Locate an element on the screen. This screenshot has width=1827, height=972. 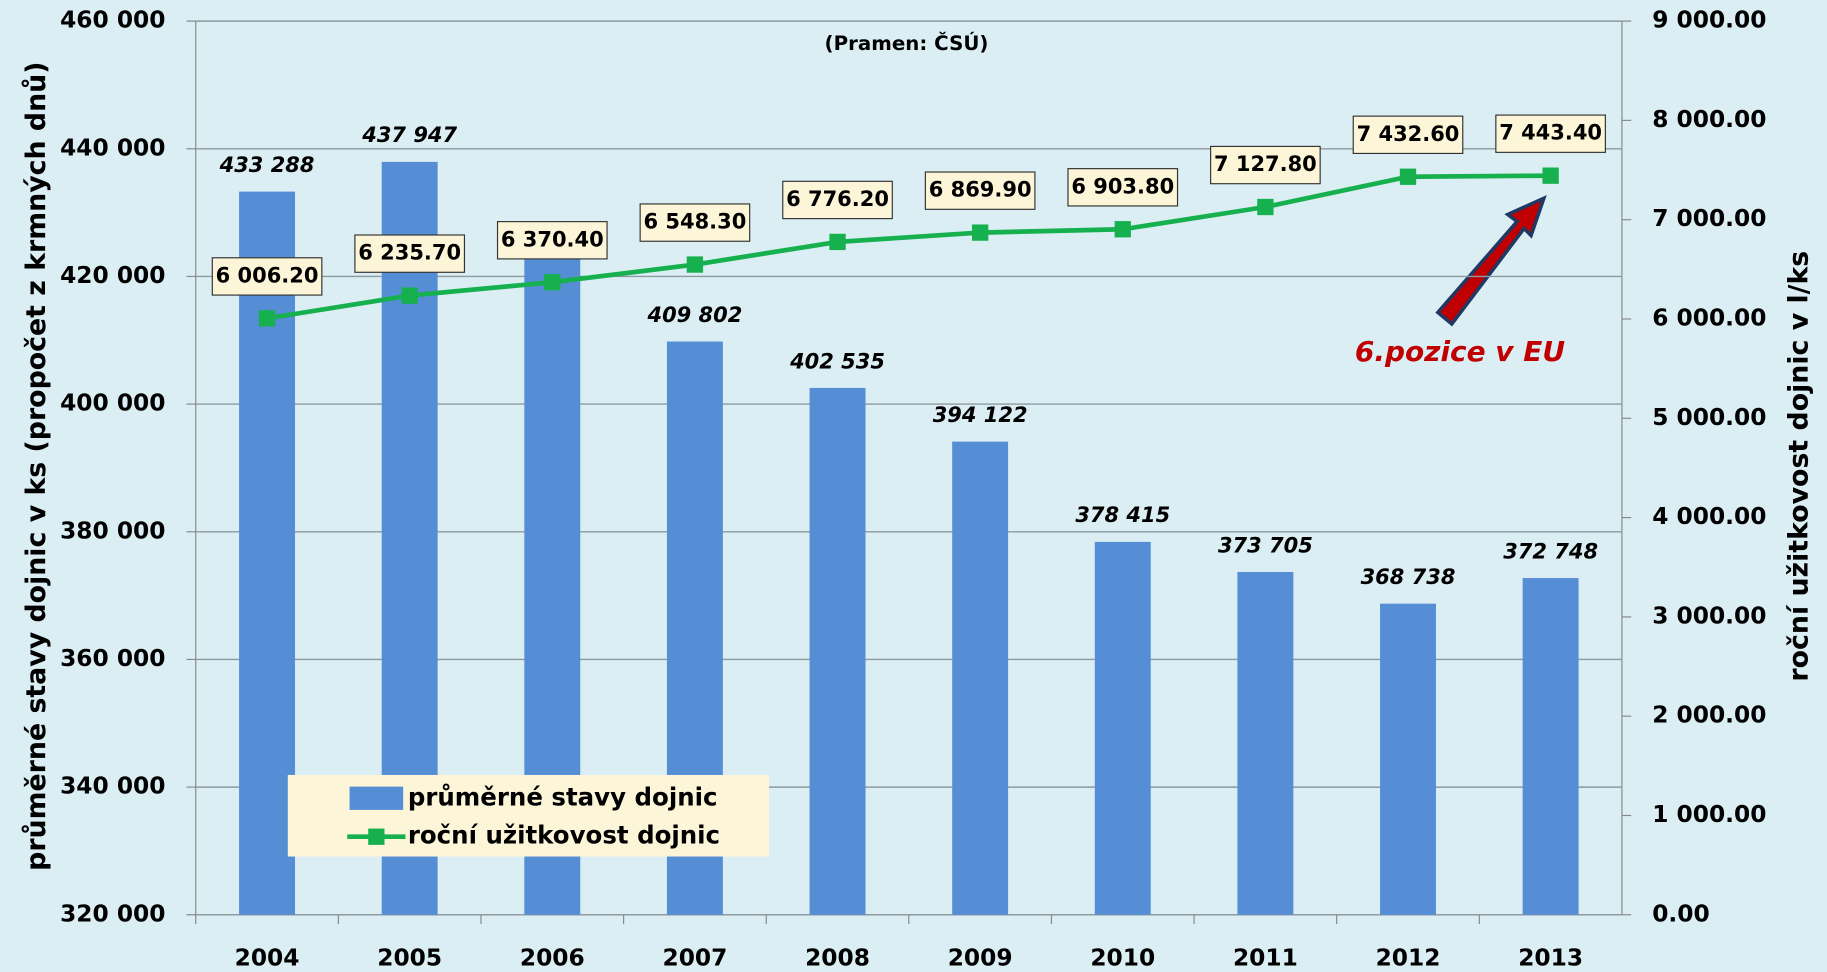
y2-axis-title: roční užitkovost dojnic v l/ks is located at coordinates (1799, 466).